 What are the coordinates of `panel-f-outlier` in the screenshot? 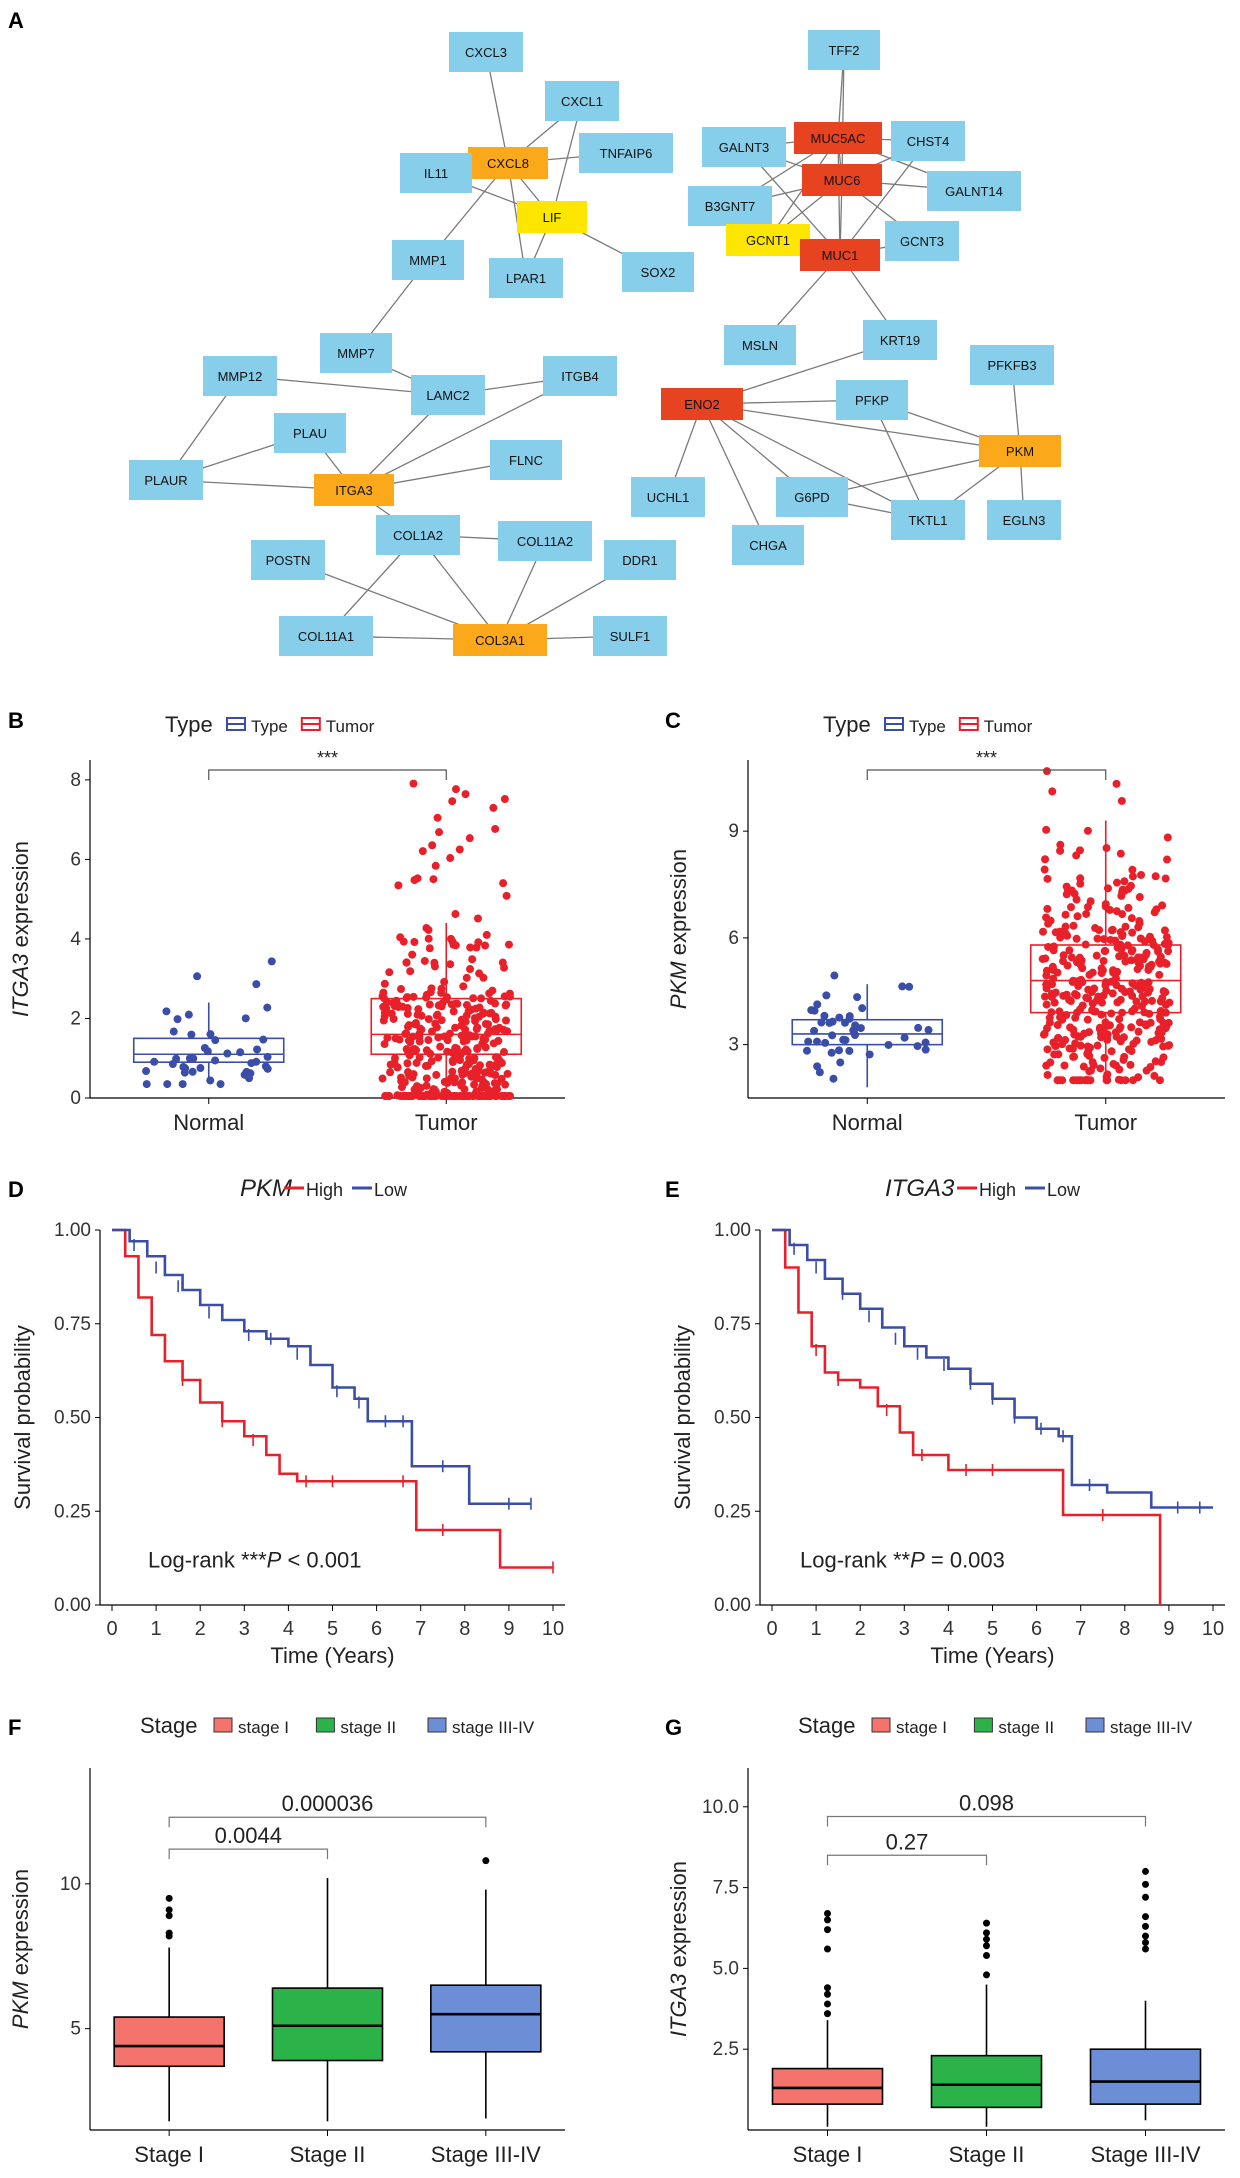 It's located at (169, 1916).